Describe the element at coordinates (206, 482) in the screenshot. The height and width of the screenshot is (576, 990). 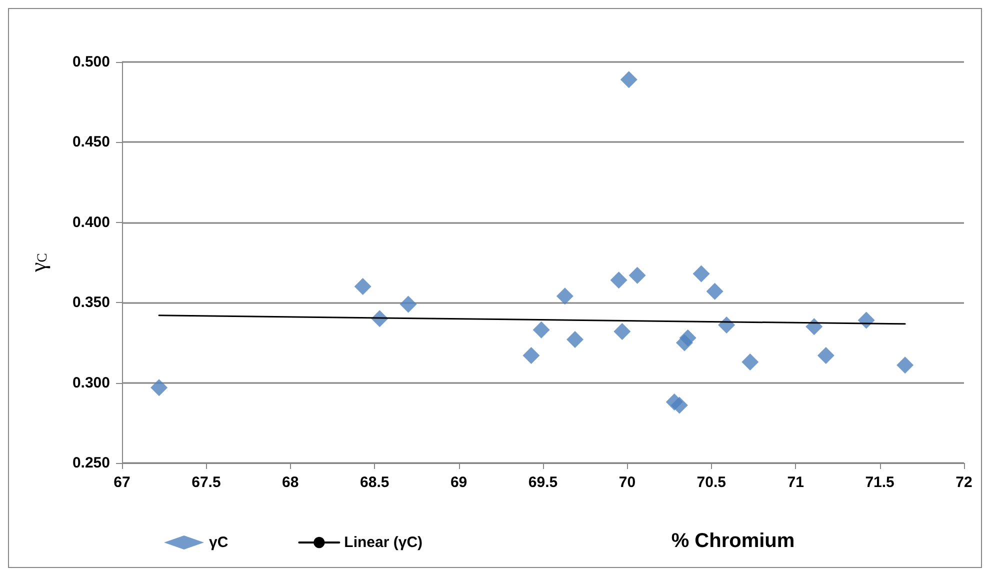
I see `x-tick-label: 67.5` at that location.